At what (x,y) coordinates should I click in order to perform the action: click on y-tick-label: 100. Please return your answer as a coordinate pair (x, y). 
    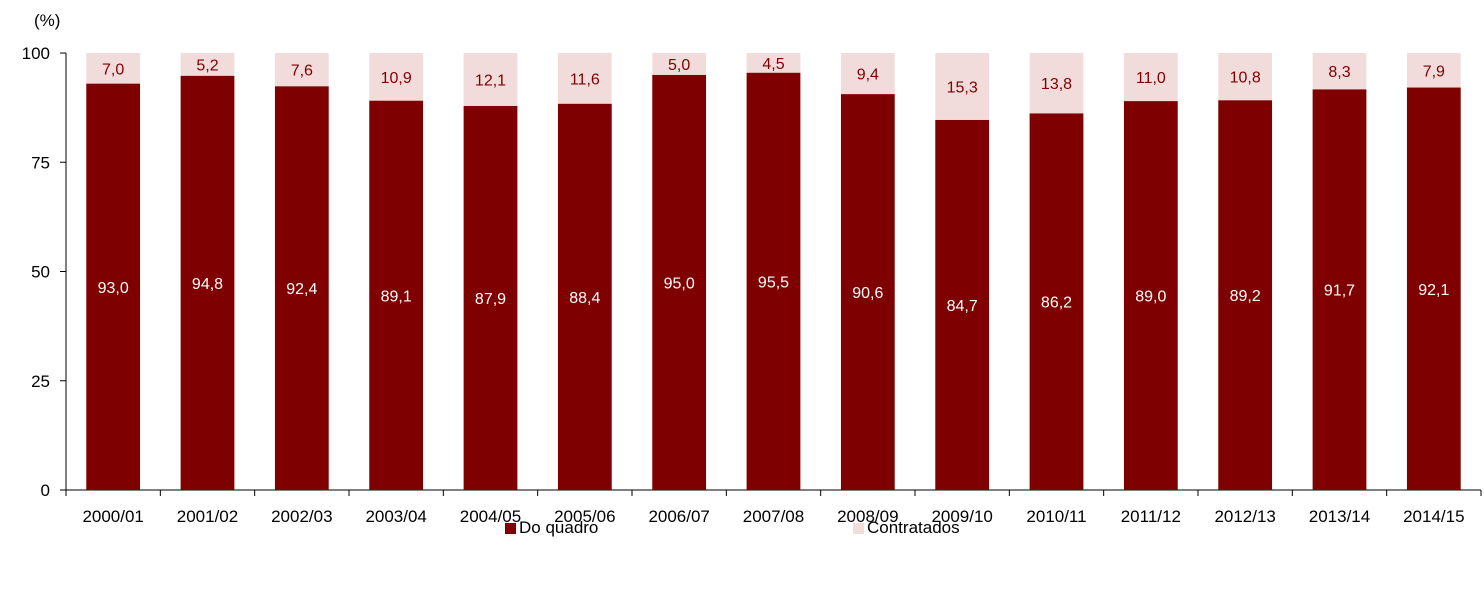
    Looking at the image, I should click on (36, 53).